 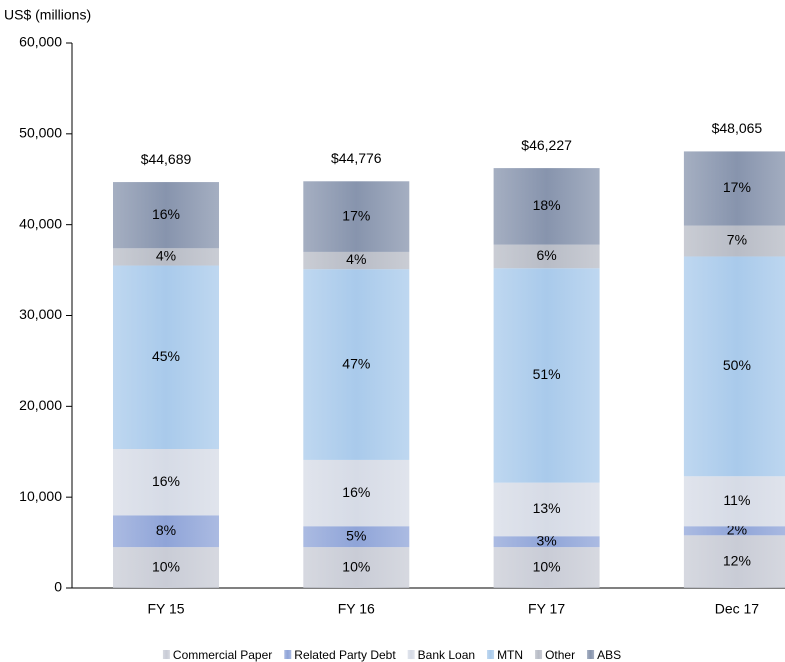 I want to click on segment-label: 47%, so click(x=356, y=363).